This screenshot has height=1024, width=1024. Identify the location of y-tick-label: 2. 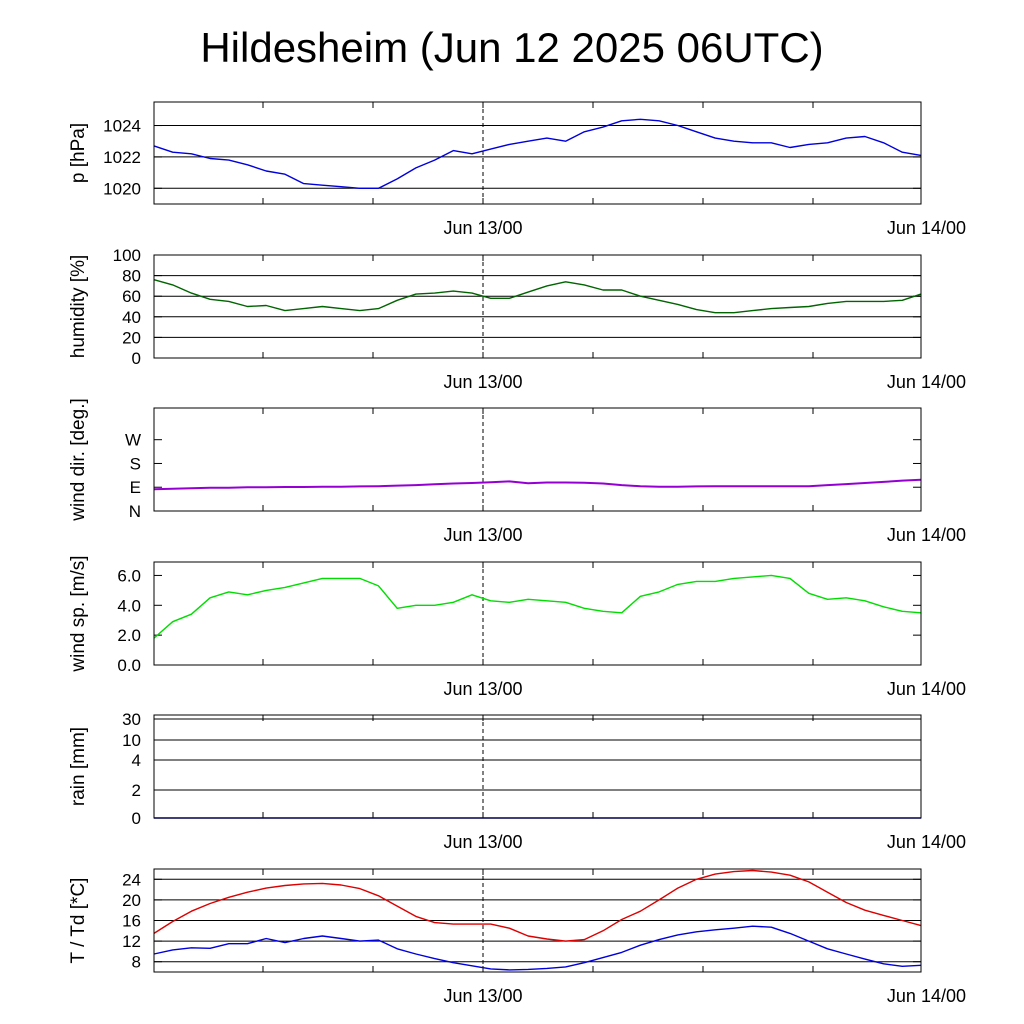
(136, 790).